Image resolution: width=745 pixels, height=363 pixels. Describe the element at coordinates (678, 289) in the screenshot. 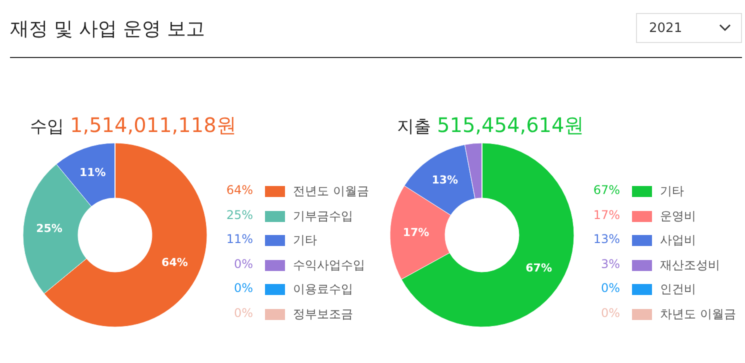

I see `legend-label: 인건비` at that location.